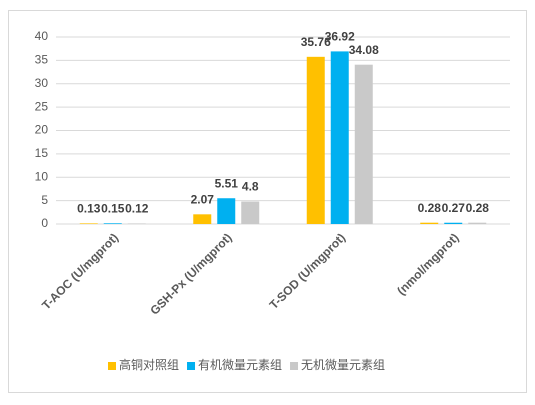 Image resolution: width=535 pixels, height=405 pixels. I want to click on y-tick-label: 35, so click(42, 60).